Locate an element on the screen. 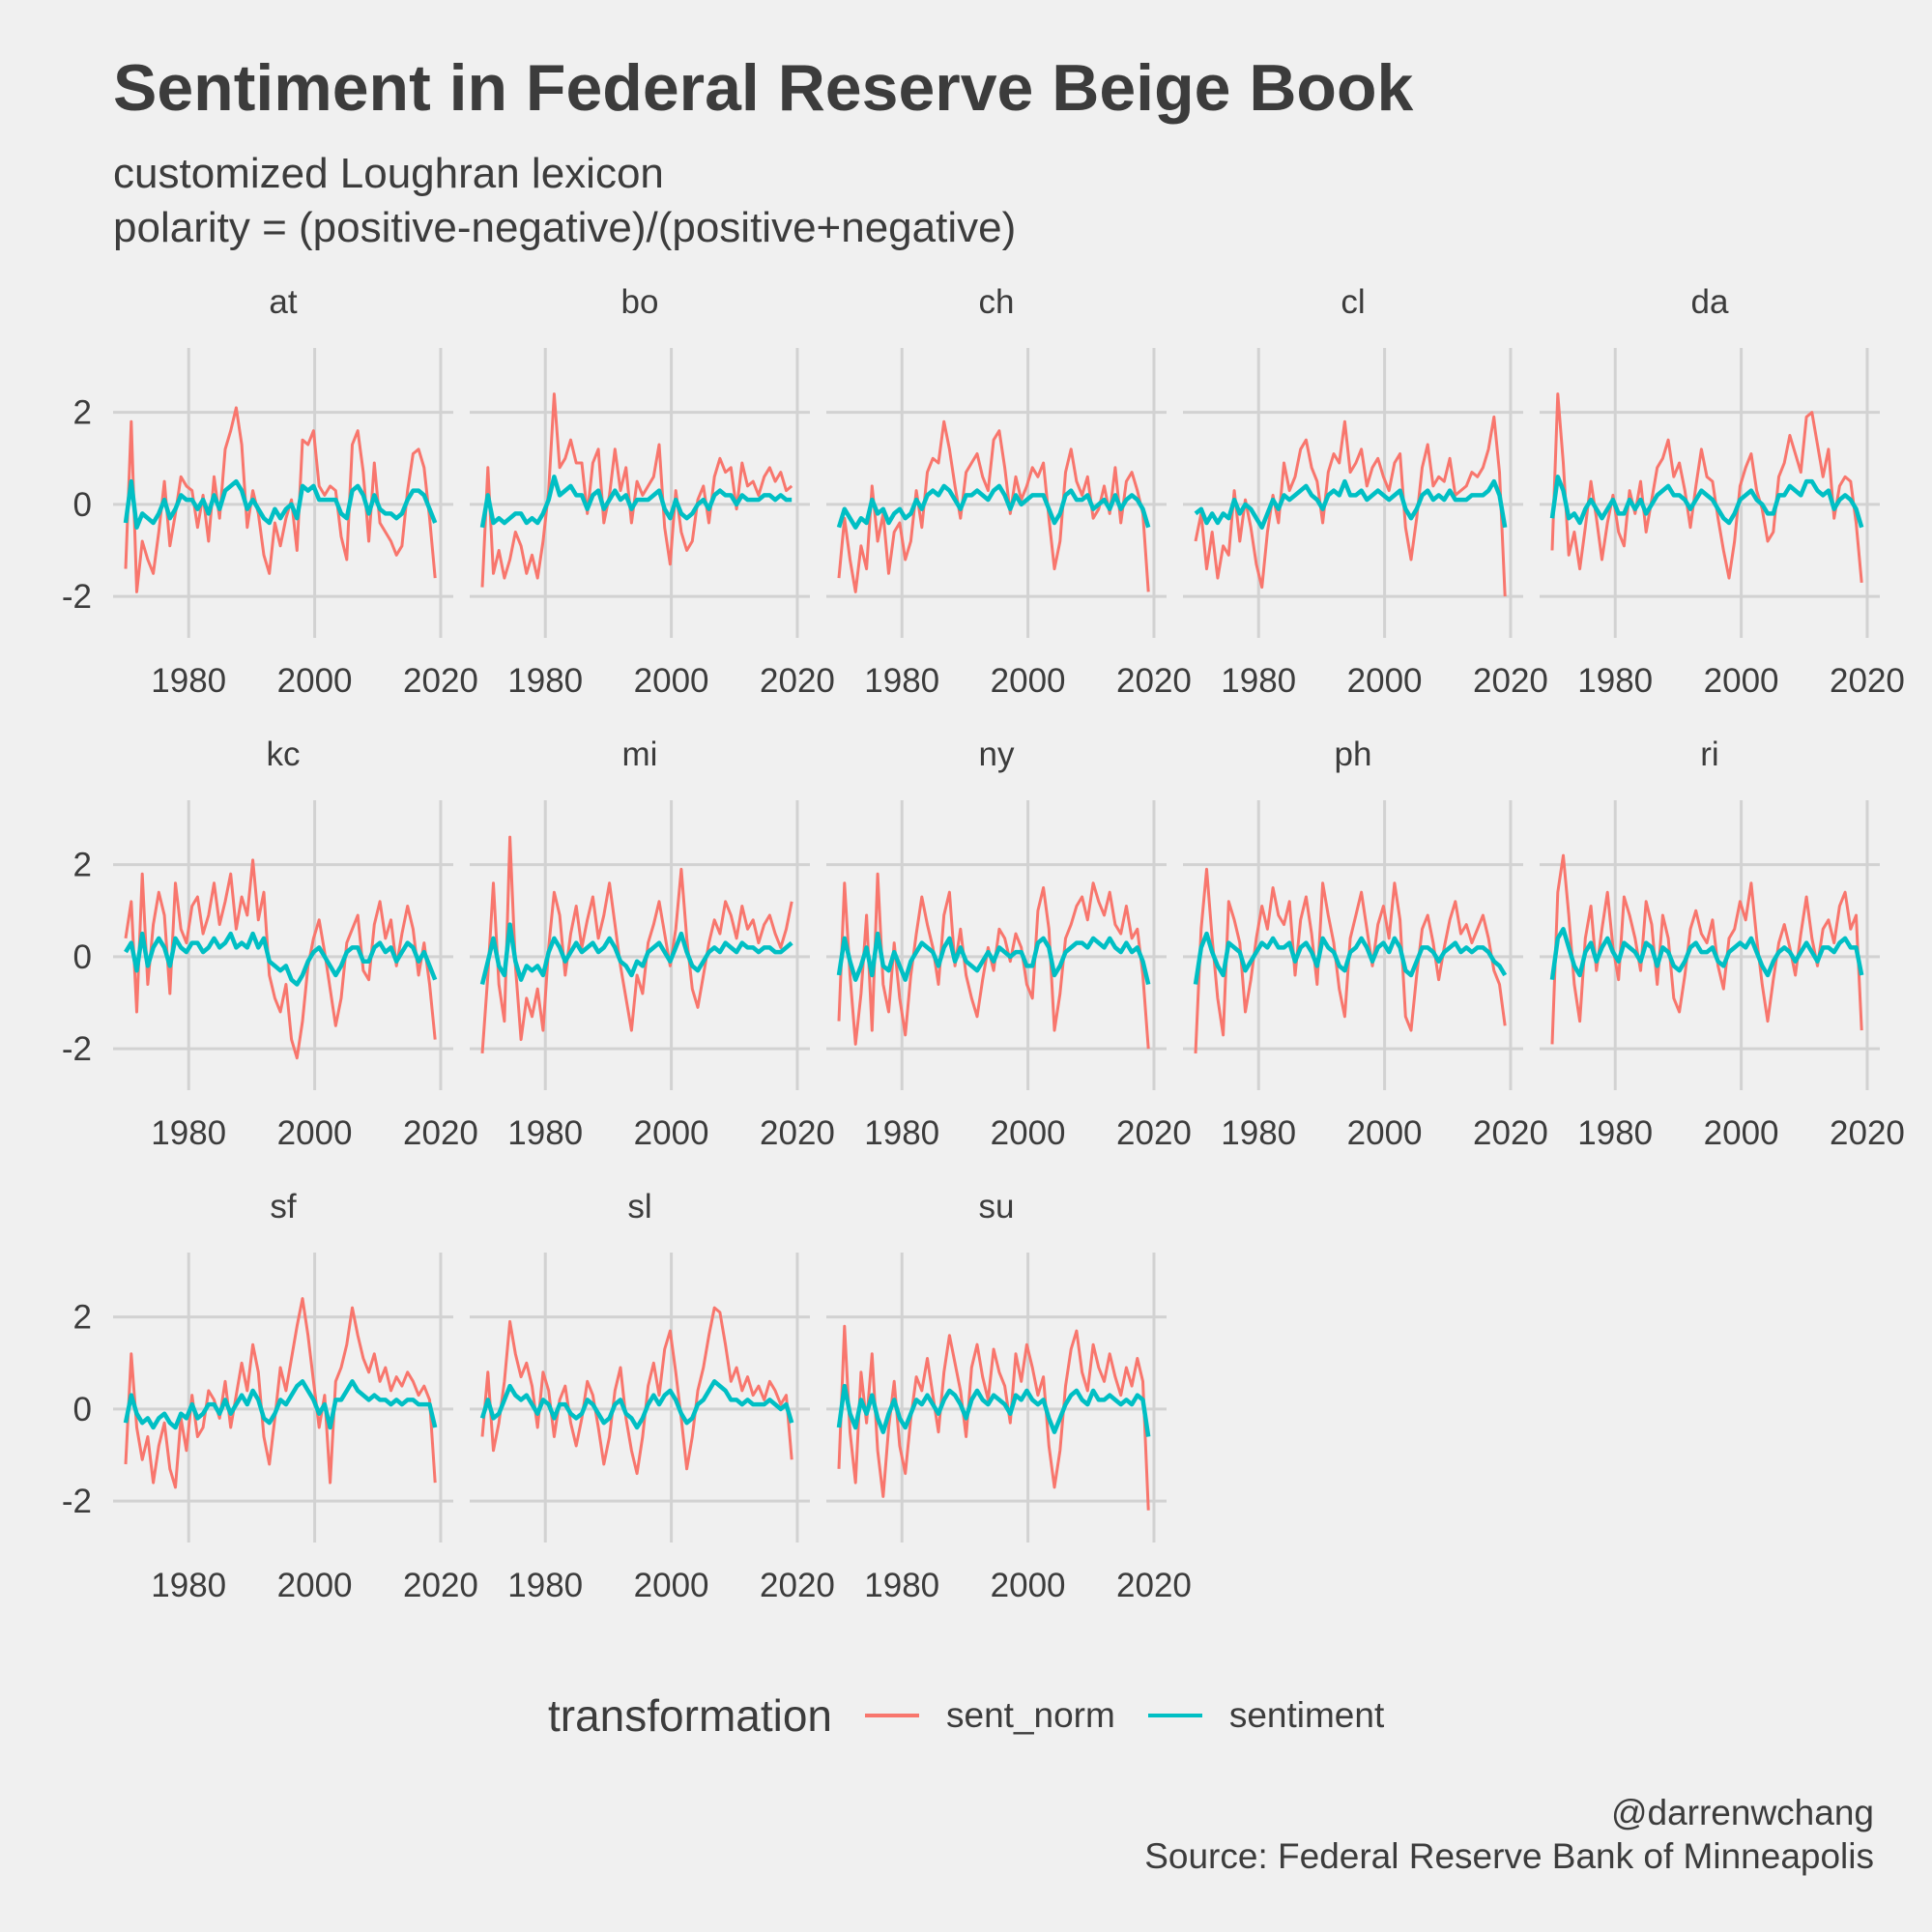 Image resolution: width=1932 pixels, height=1932 pixels. series-line-bo-sentiment is located at coordinates (636, 502).